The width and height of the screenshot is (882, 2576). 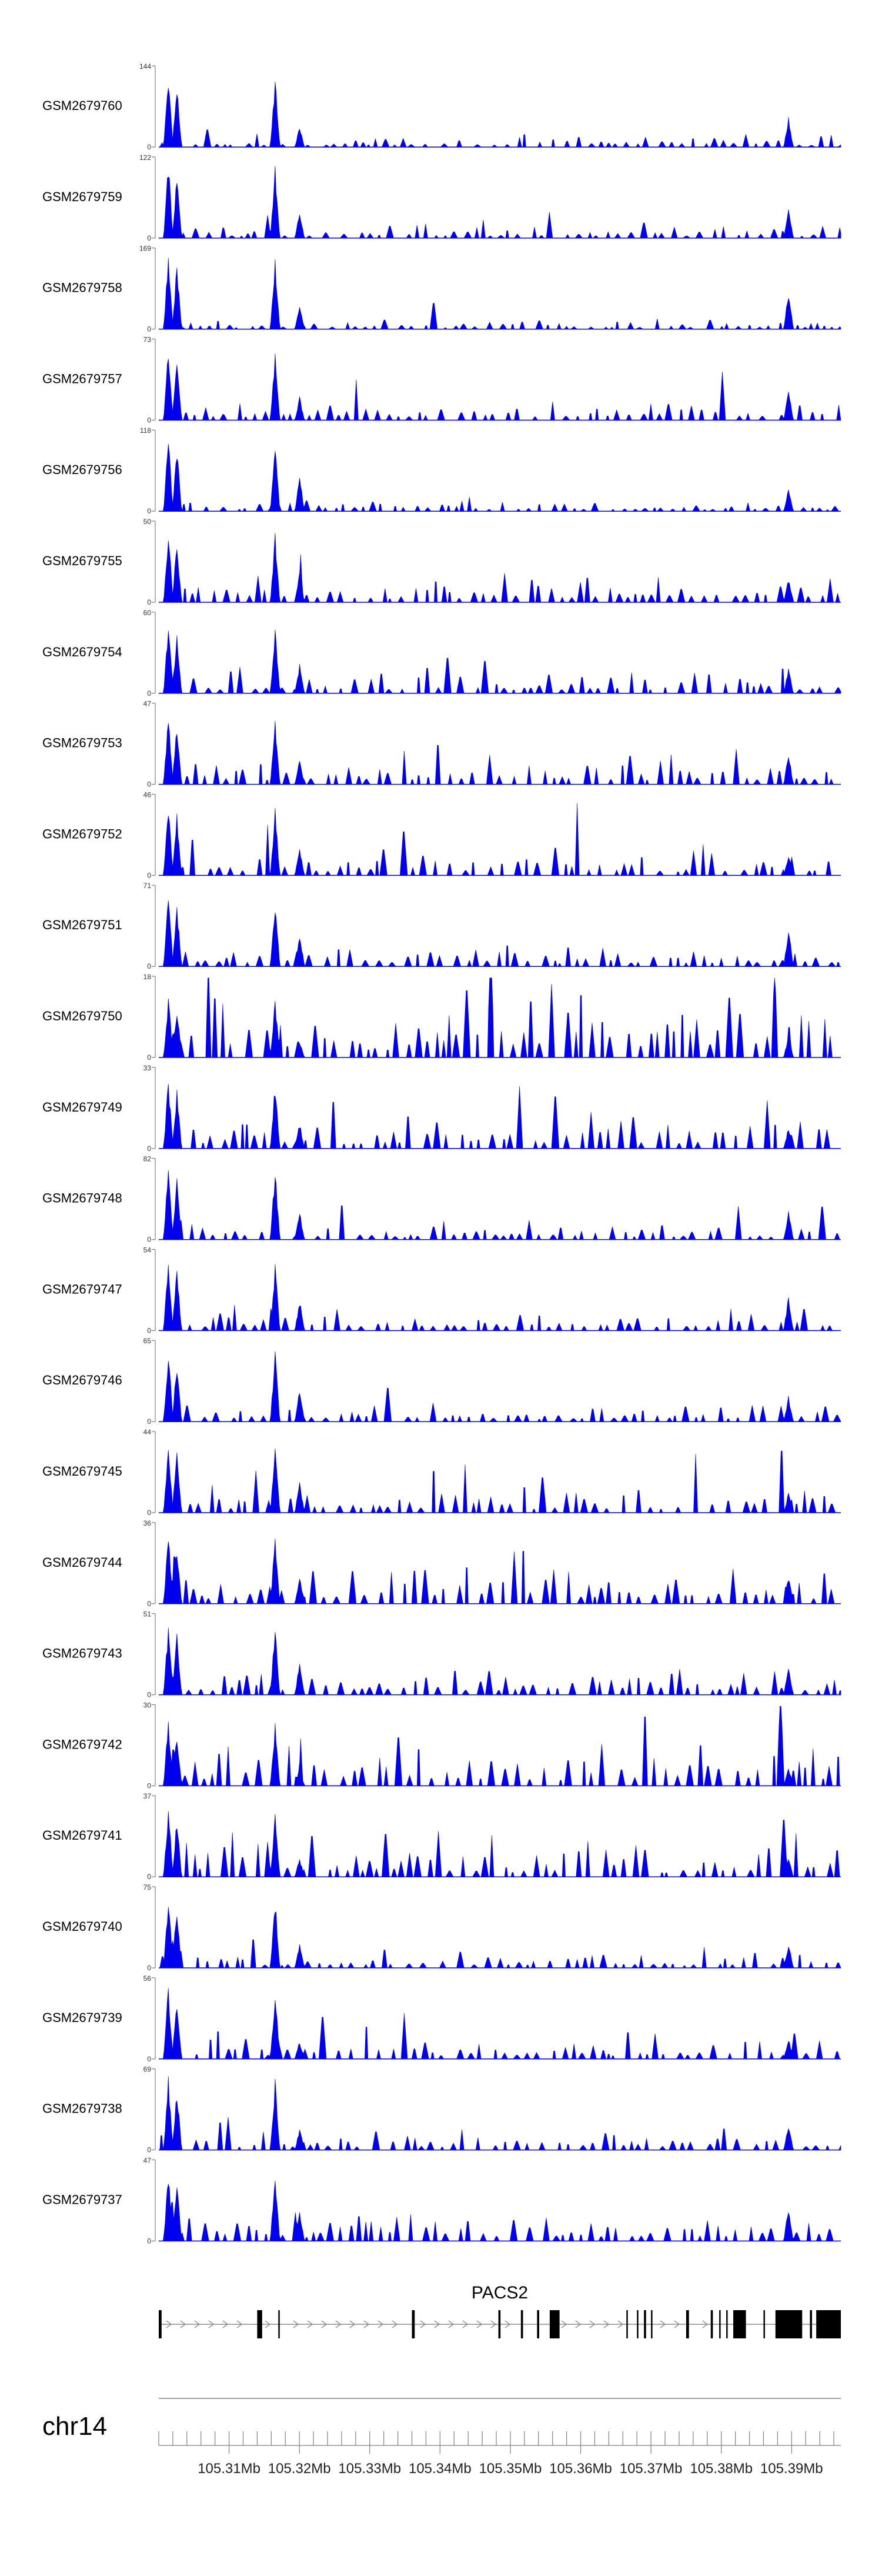 I want to click on track-gsm2679748-coverage-area, so click(x=500, y=1205).